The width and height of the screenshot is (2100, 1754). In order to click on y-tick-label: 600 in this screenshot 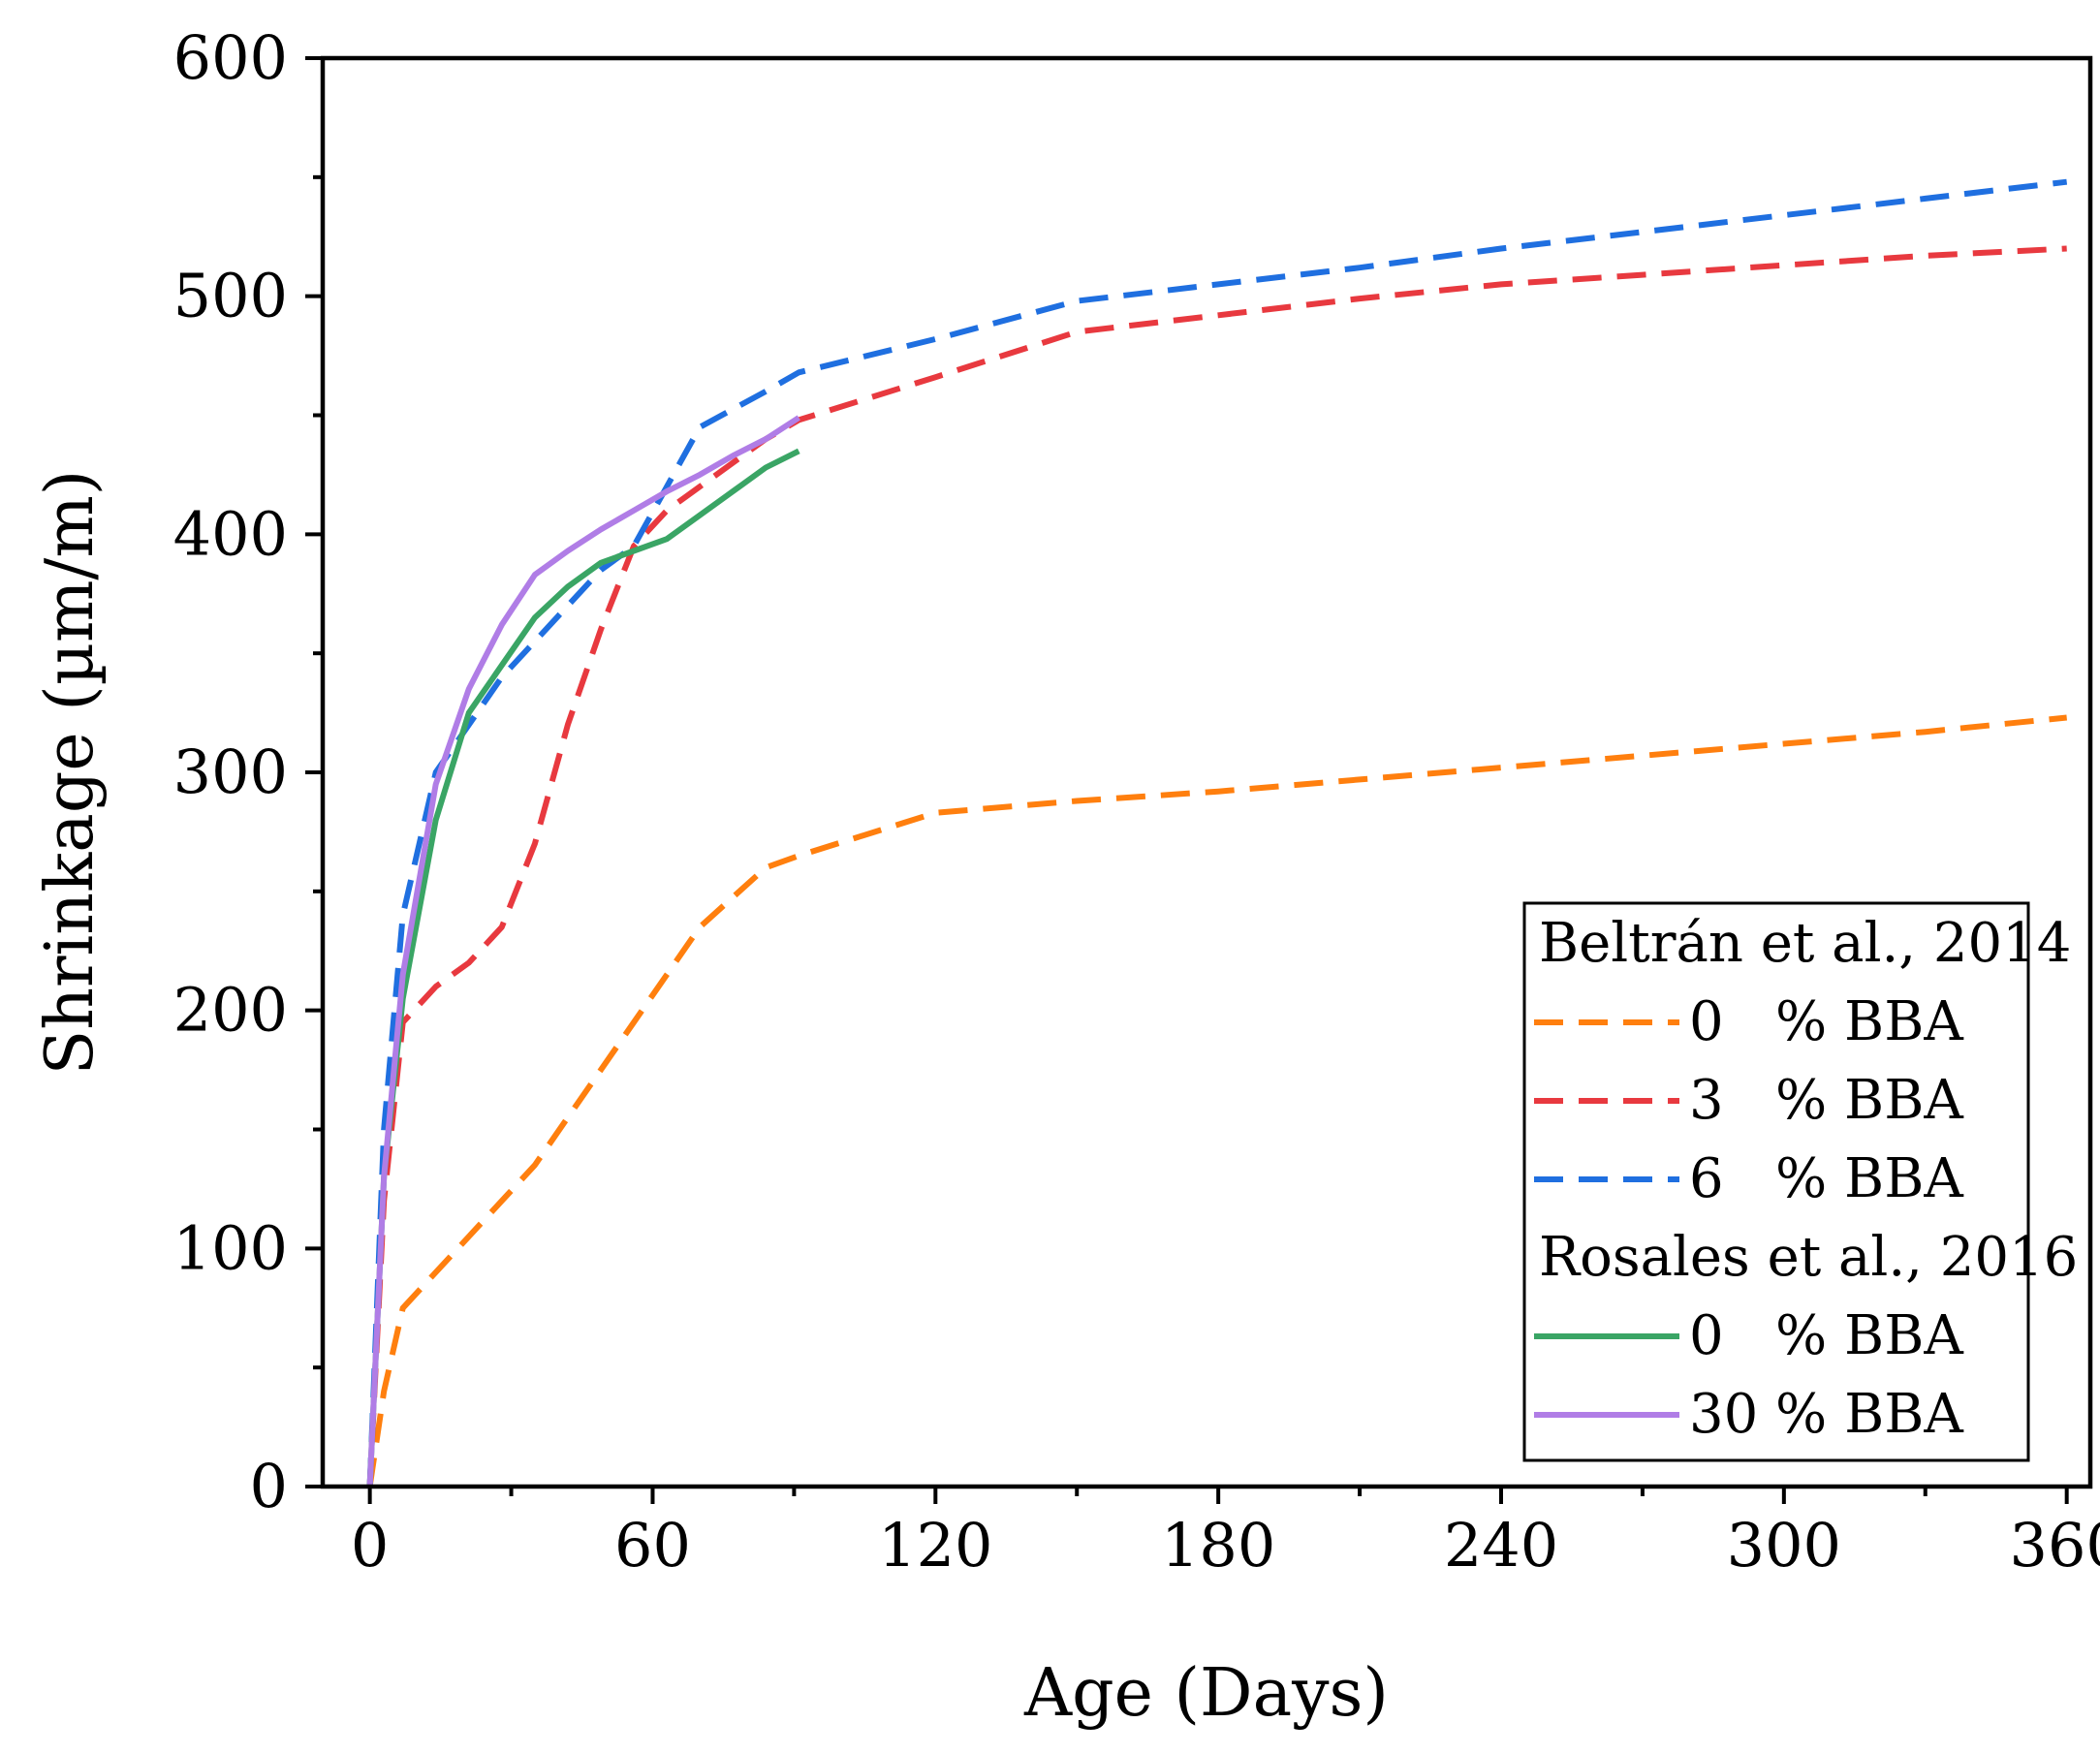, I will do `click(230, 58)`.